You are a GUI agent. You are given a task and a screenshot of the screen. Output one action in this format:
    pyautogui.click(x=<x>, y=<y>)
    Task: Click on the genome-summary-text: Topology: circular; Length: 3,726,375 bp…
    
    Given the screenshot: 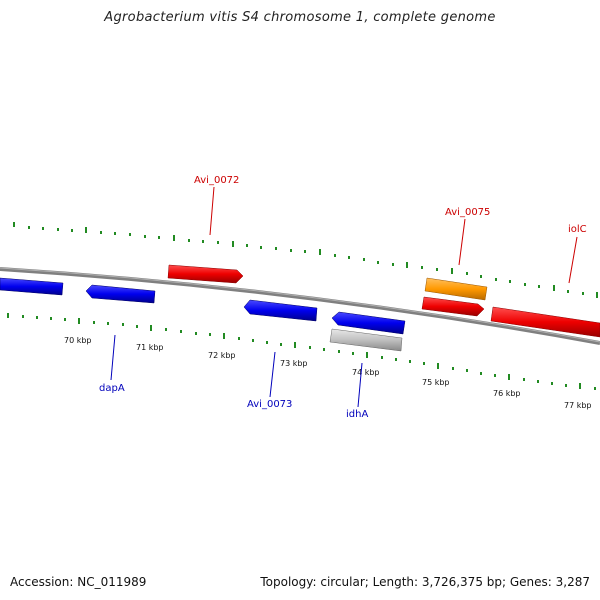 What is the action you would take?
    pyautogui.click(x=425, y=582)
    